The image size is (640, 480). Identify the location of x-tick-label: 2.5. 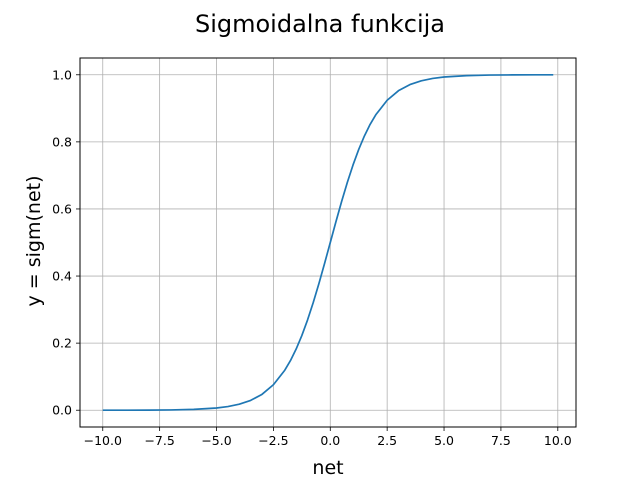
(387, 440).